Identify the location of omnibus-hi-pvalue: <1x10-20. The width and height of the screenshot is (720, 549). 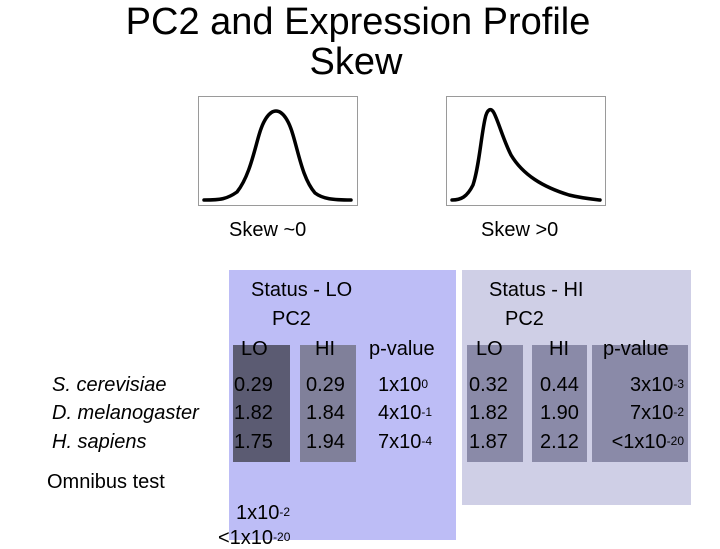
(254, 538).